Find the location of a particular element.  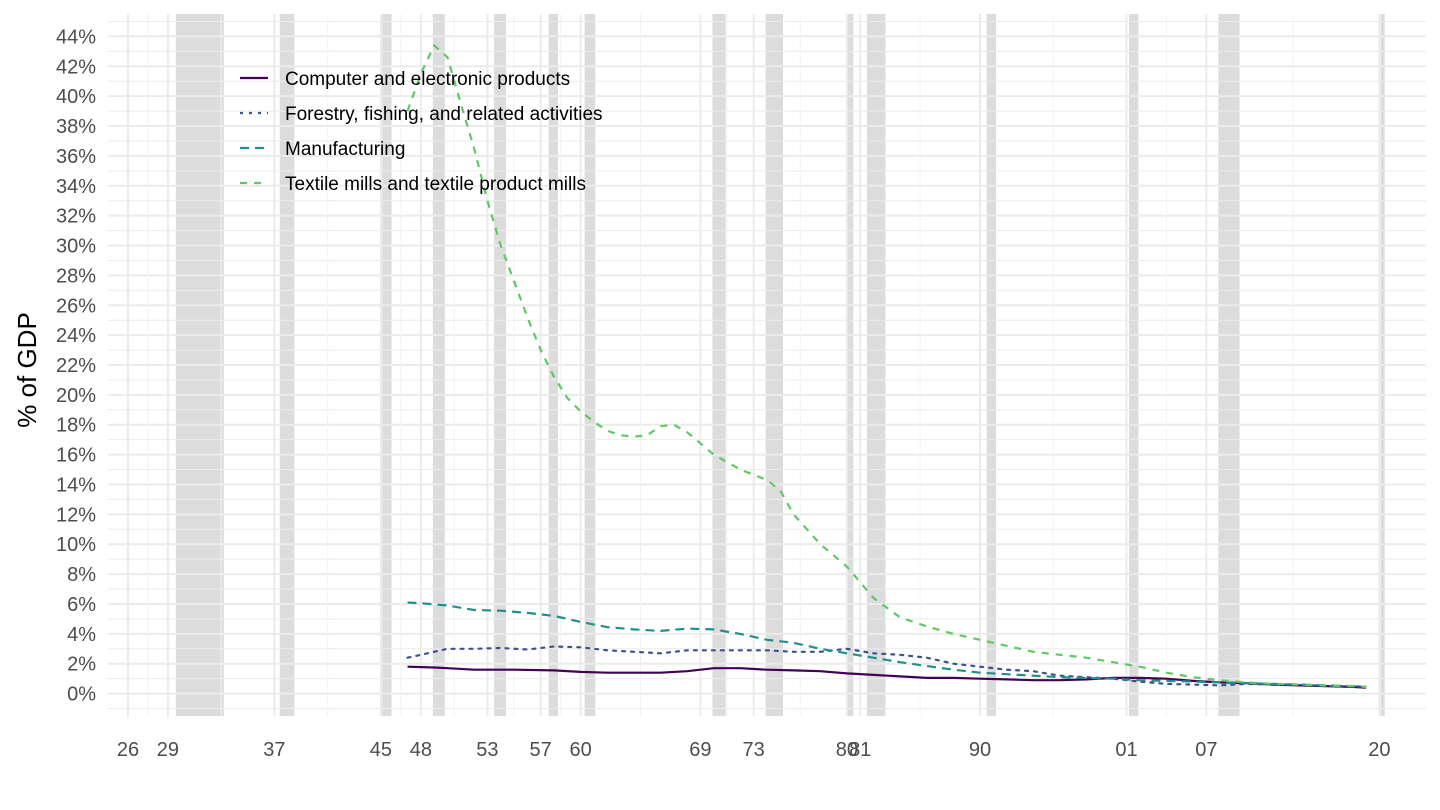

y-axis-label: % of GDP is located at coordinates (27, 370).